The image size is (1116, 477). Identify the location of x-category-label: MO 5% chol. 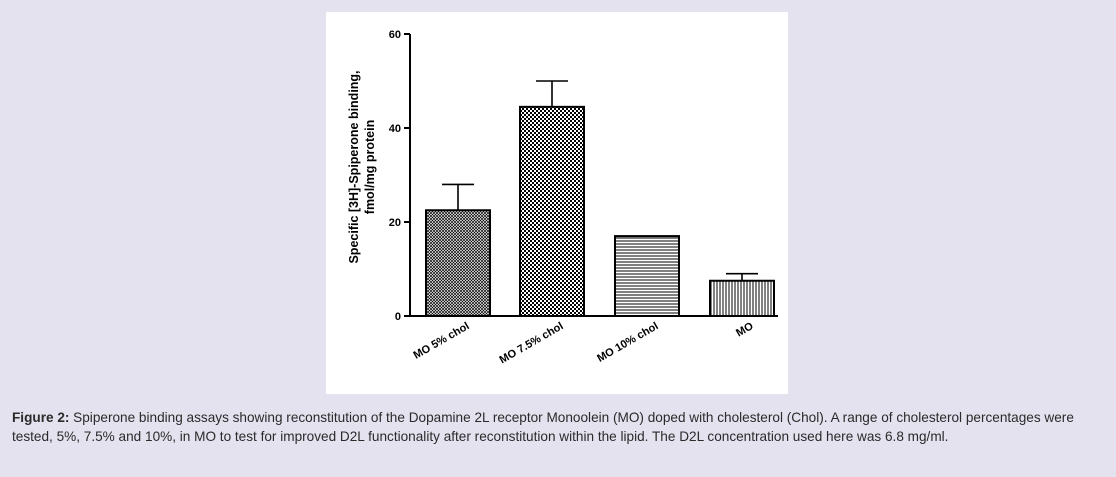
(442, 341).